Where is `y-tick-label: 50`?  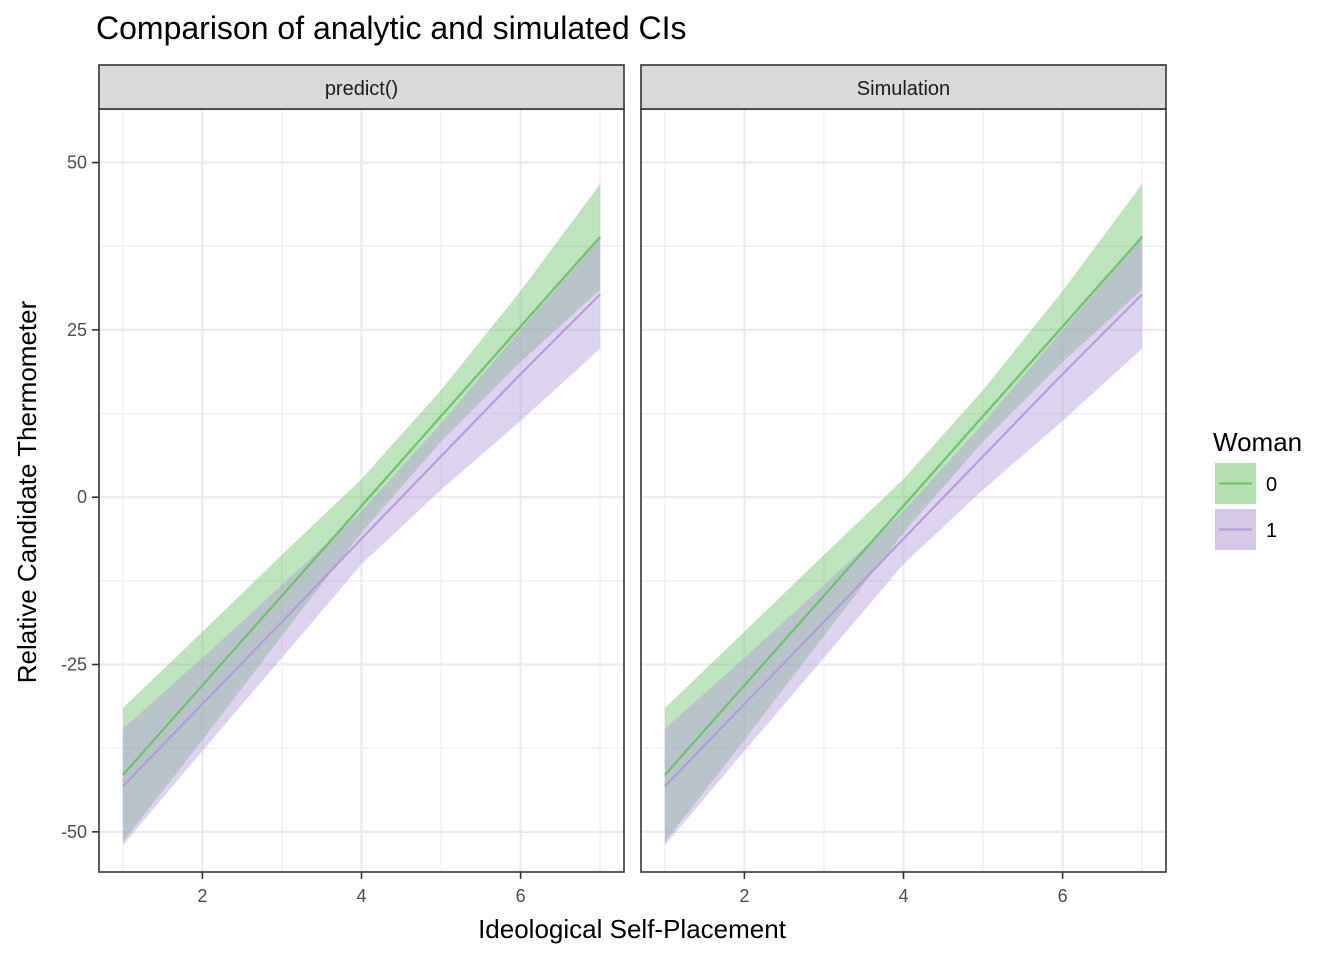
y-tick-label: 50 is located at coordinates (77, 163).